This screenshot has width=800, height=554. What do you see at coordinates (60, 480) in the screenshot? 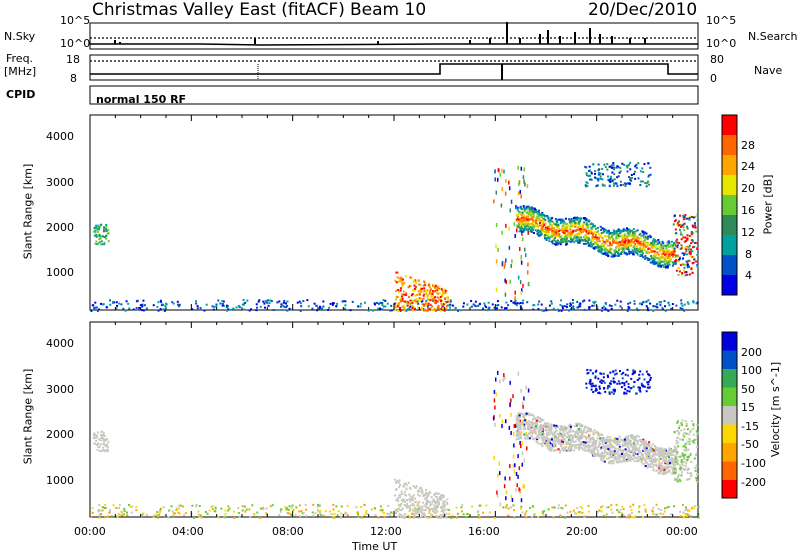
I see `velocity-ytick: 1000` at bounding box center [60, 480].